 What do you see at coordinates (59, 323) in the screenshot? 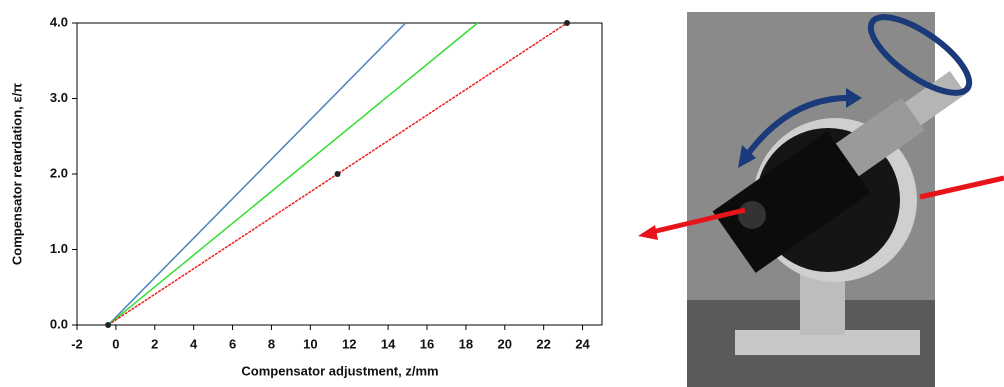
I see `y-tick-label: 0.0` at bounding box center [59, 323].